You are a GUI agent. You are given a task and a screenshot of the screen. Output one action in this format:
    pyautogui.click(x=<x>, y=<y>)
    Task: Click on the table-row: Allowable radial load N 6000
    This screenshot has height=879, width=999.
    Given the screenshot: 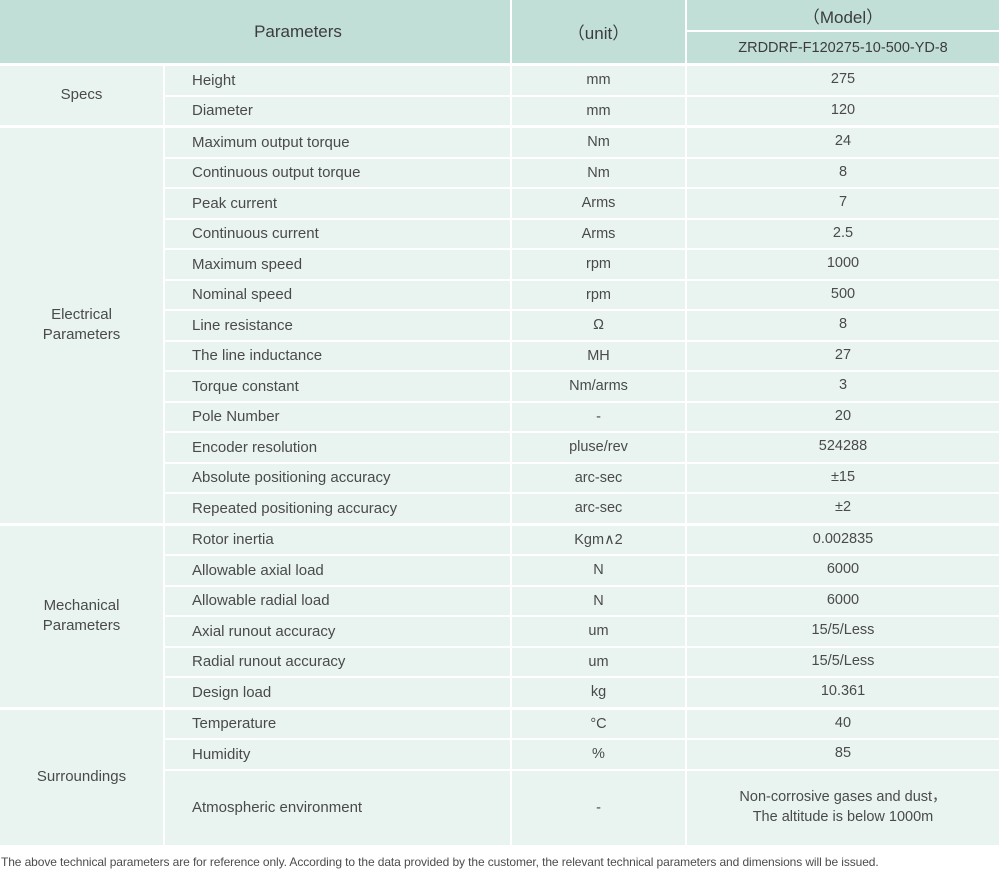 What is the action you would take?
    pyautogui.click(x=582, y=600)
    